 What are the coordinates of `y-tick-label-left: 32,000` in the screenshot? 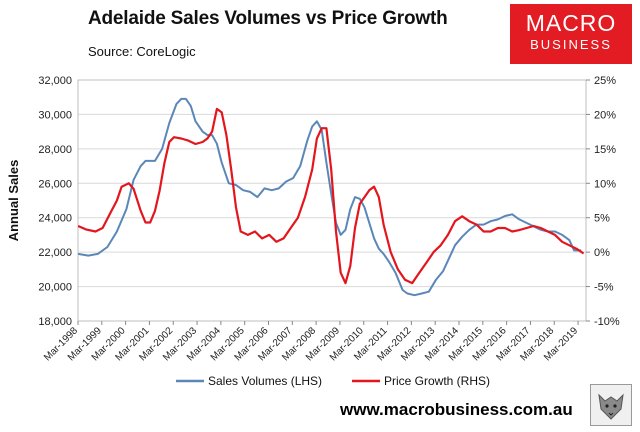 It's located at (55, 81).